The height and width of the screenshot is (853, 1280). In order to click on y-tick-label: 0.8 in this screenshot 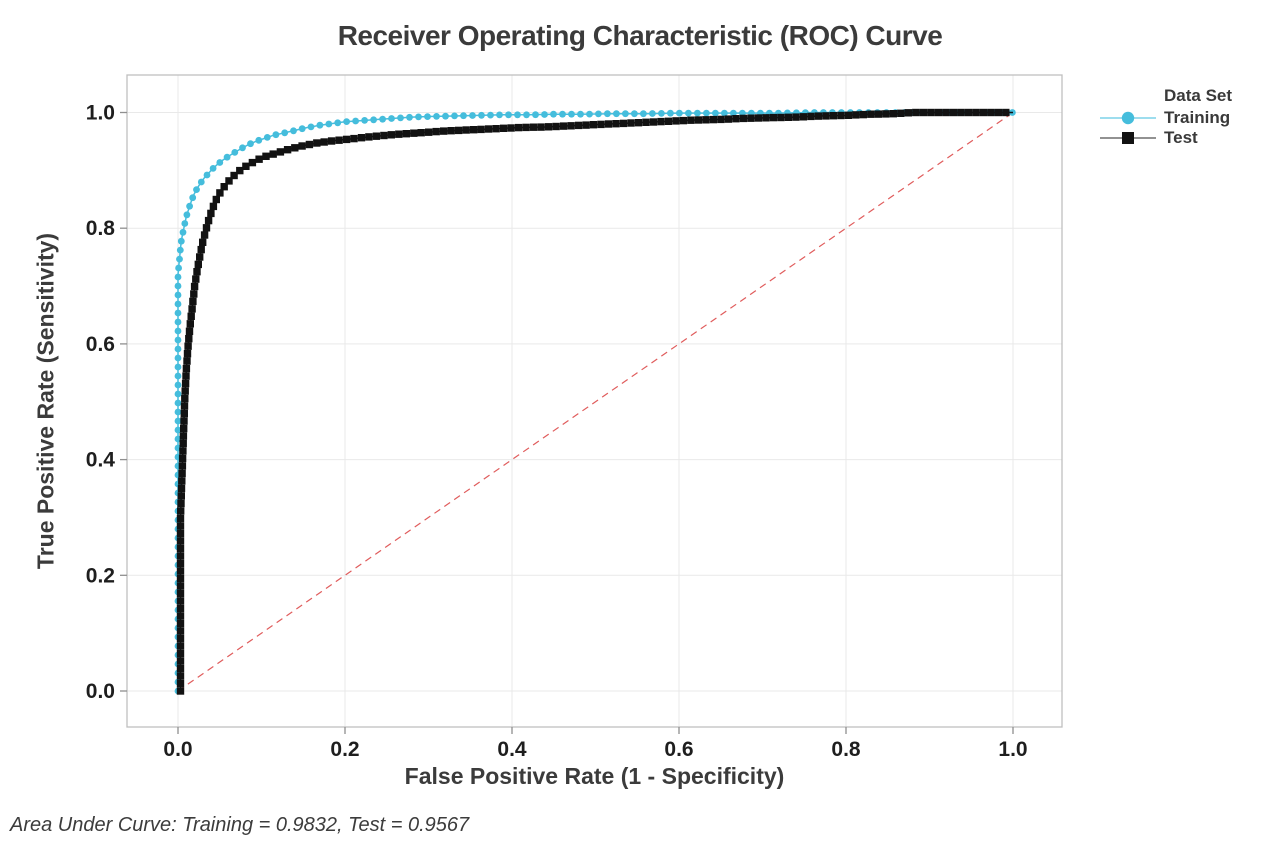, I will do `click(101, 228)`.